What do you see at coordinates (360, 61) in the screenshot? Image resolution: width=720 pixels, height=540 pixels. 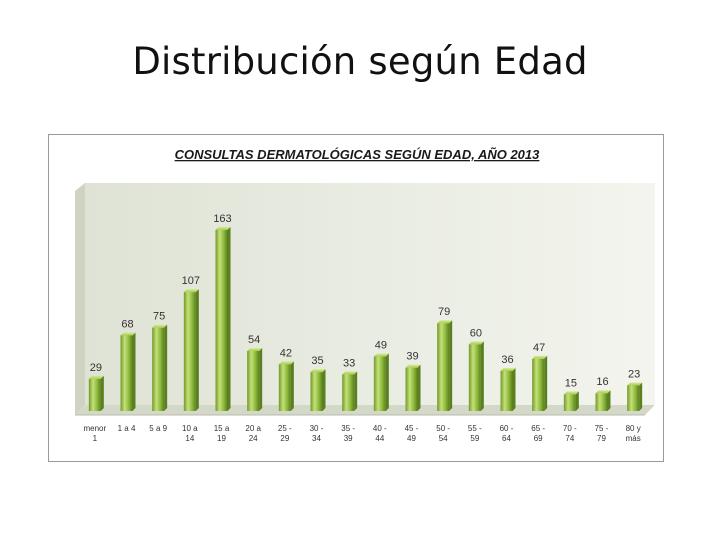 I see `slide-title: Distribución según Edad` at bounding box center [360, 61].